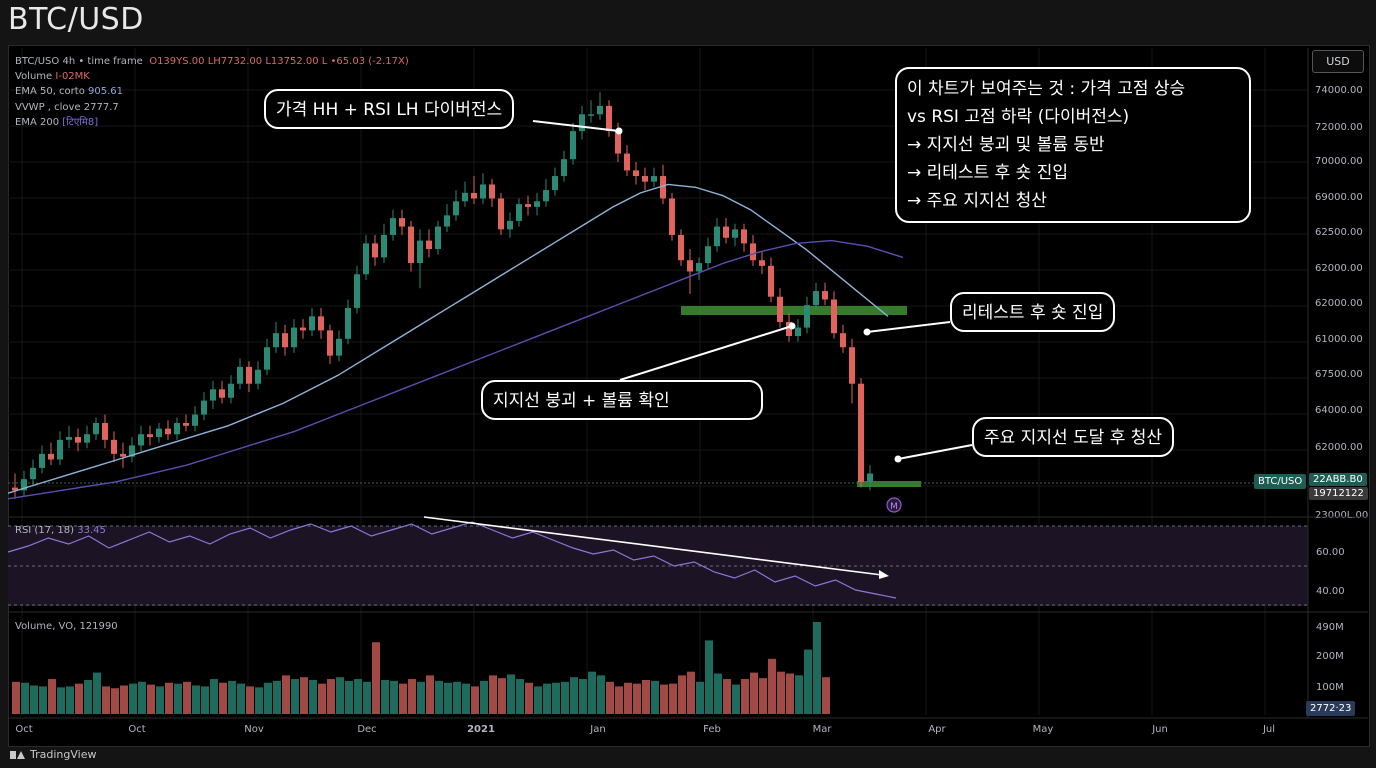 This screenshot has height=768, width=1376. What do you see at coordinates (212, 107) in the screenshot?
I see `legend-vwap-row: VVWP , clove 2777.7` at bounding box center [212, 107].